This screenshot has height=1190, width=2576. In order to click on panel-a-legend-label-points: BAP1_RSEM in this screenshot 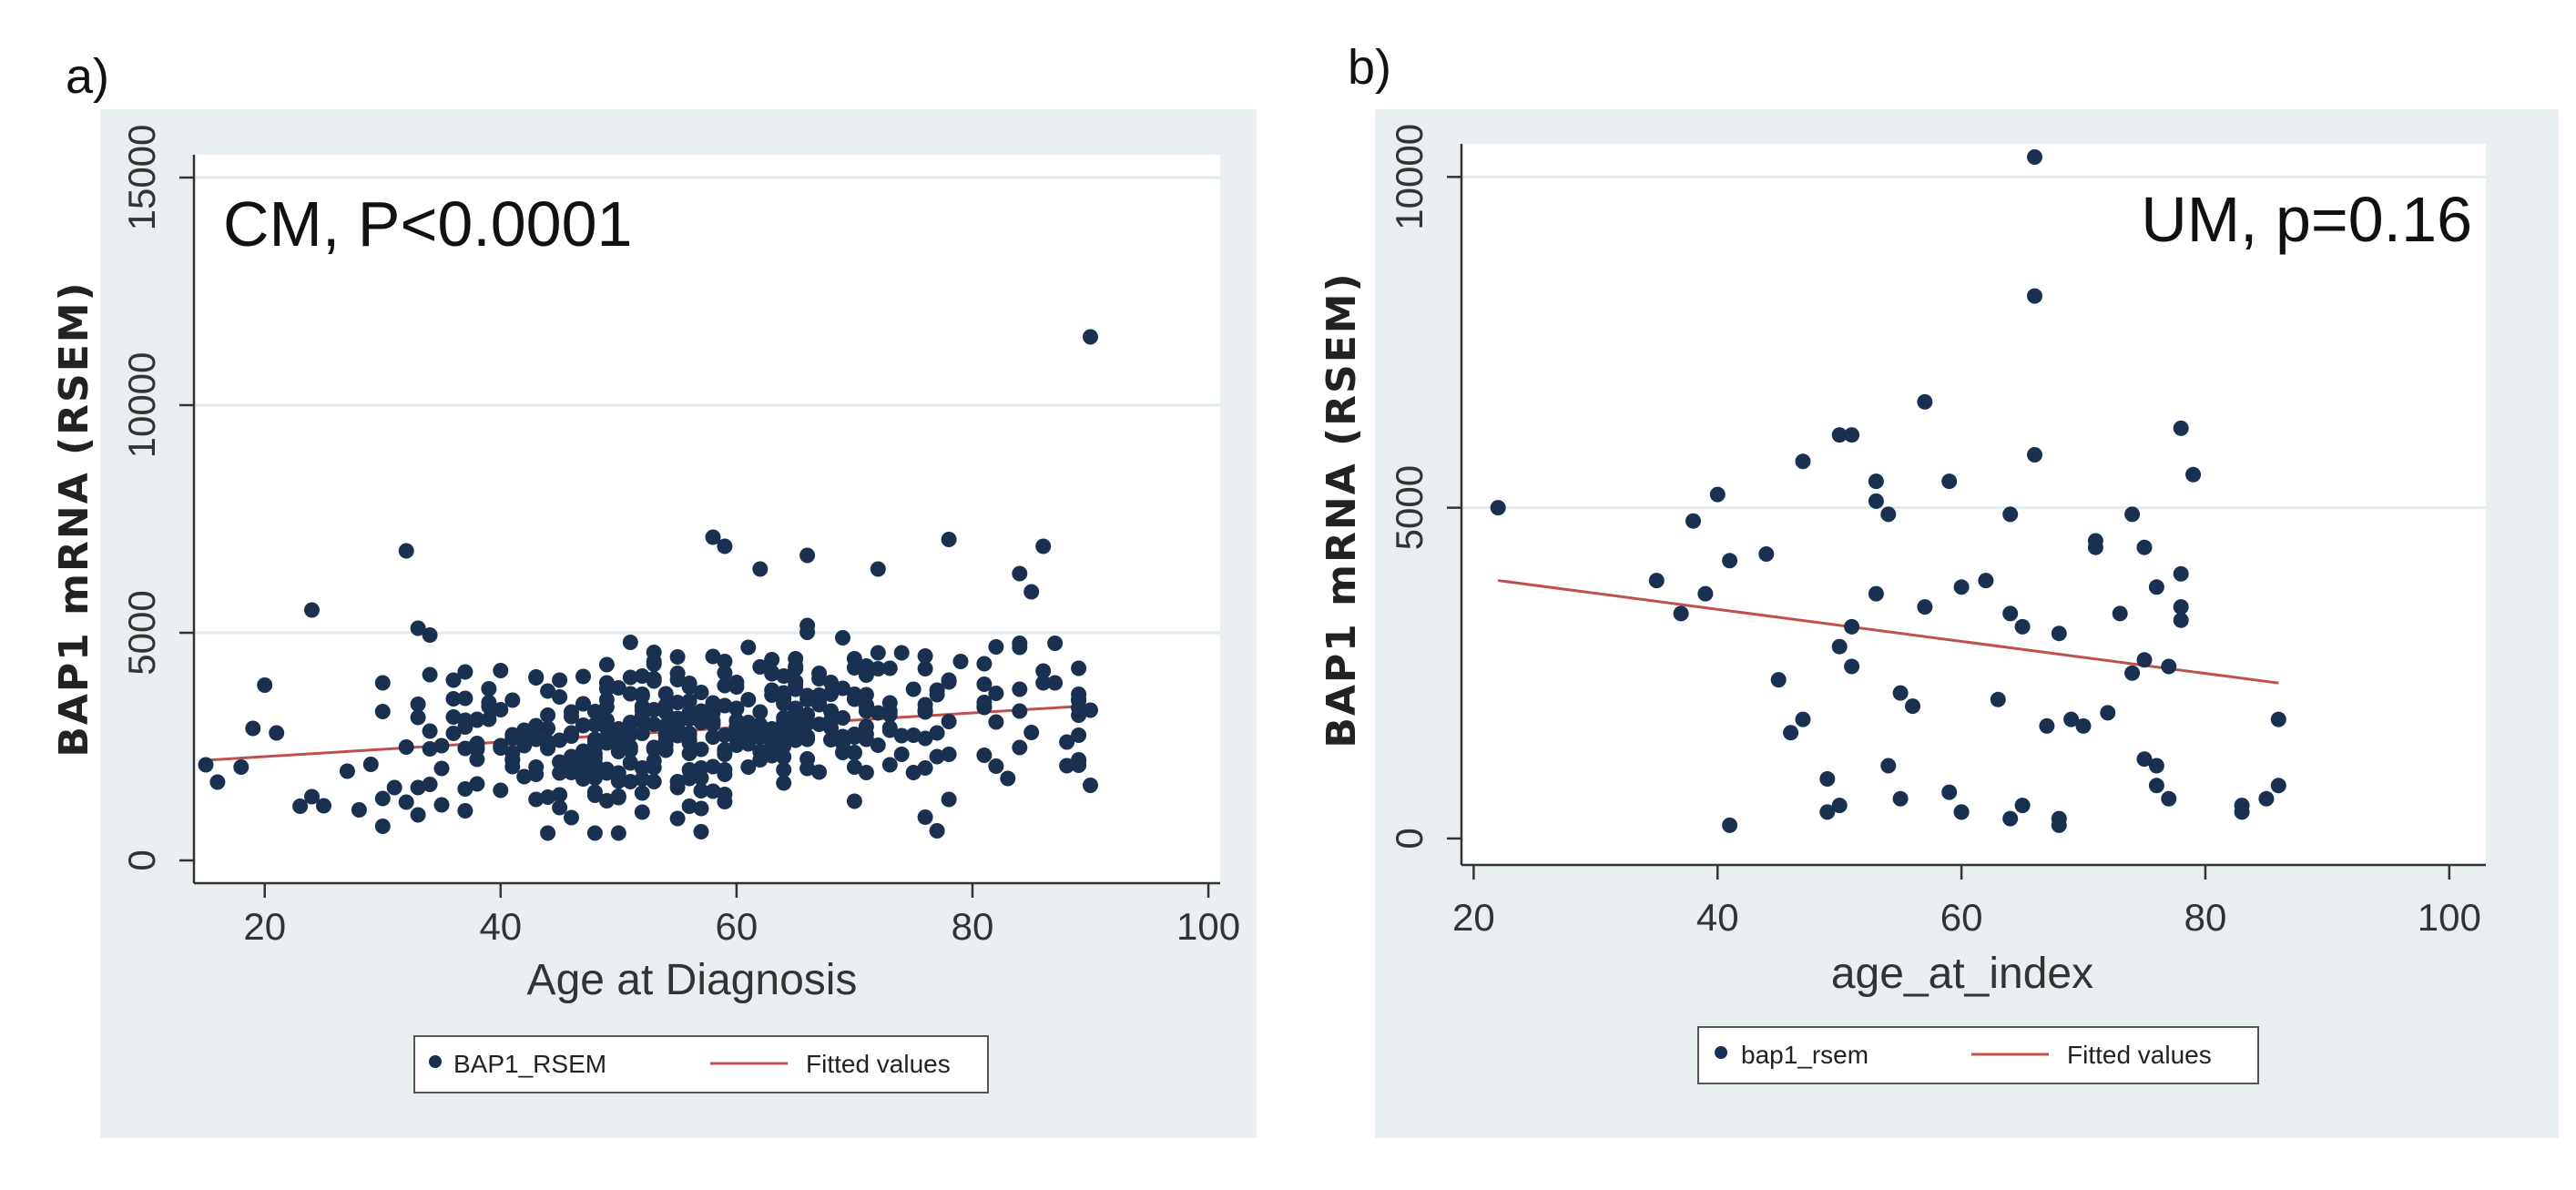, I will do `click(529, 1064)`.